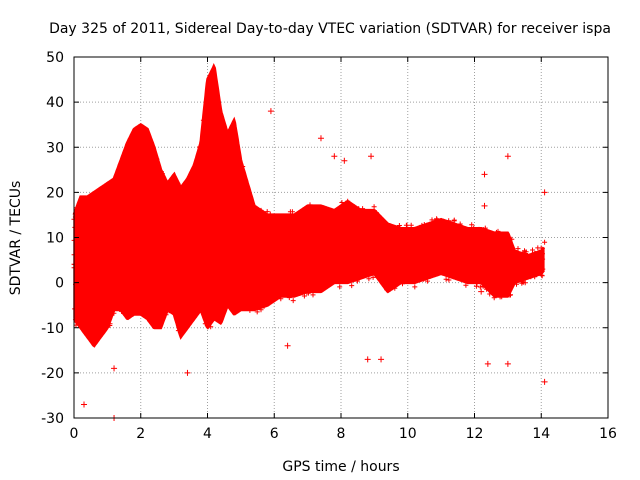 This screenshot has height=480, width=640. What do you see at coordinates (207, 434) in the screenshot?
I see `x-tick-label: 4` at bounding box center [207, 434].